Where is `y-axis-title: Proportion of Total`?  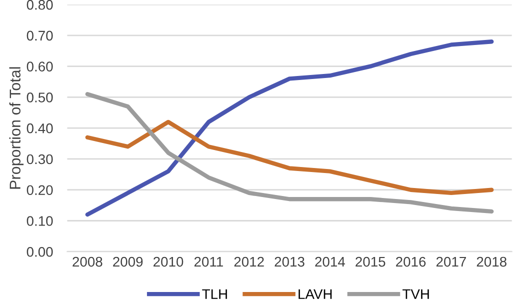
y-axis-title: Proportion of Total is located at coordinates (16, 128).